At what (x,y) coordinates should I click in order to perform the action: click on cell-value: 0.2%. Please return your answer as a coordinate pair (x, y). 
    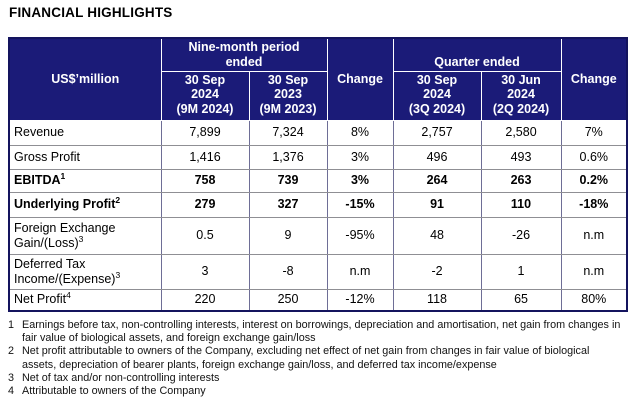
    Looking at the image, I should click on (594, 180).